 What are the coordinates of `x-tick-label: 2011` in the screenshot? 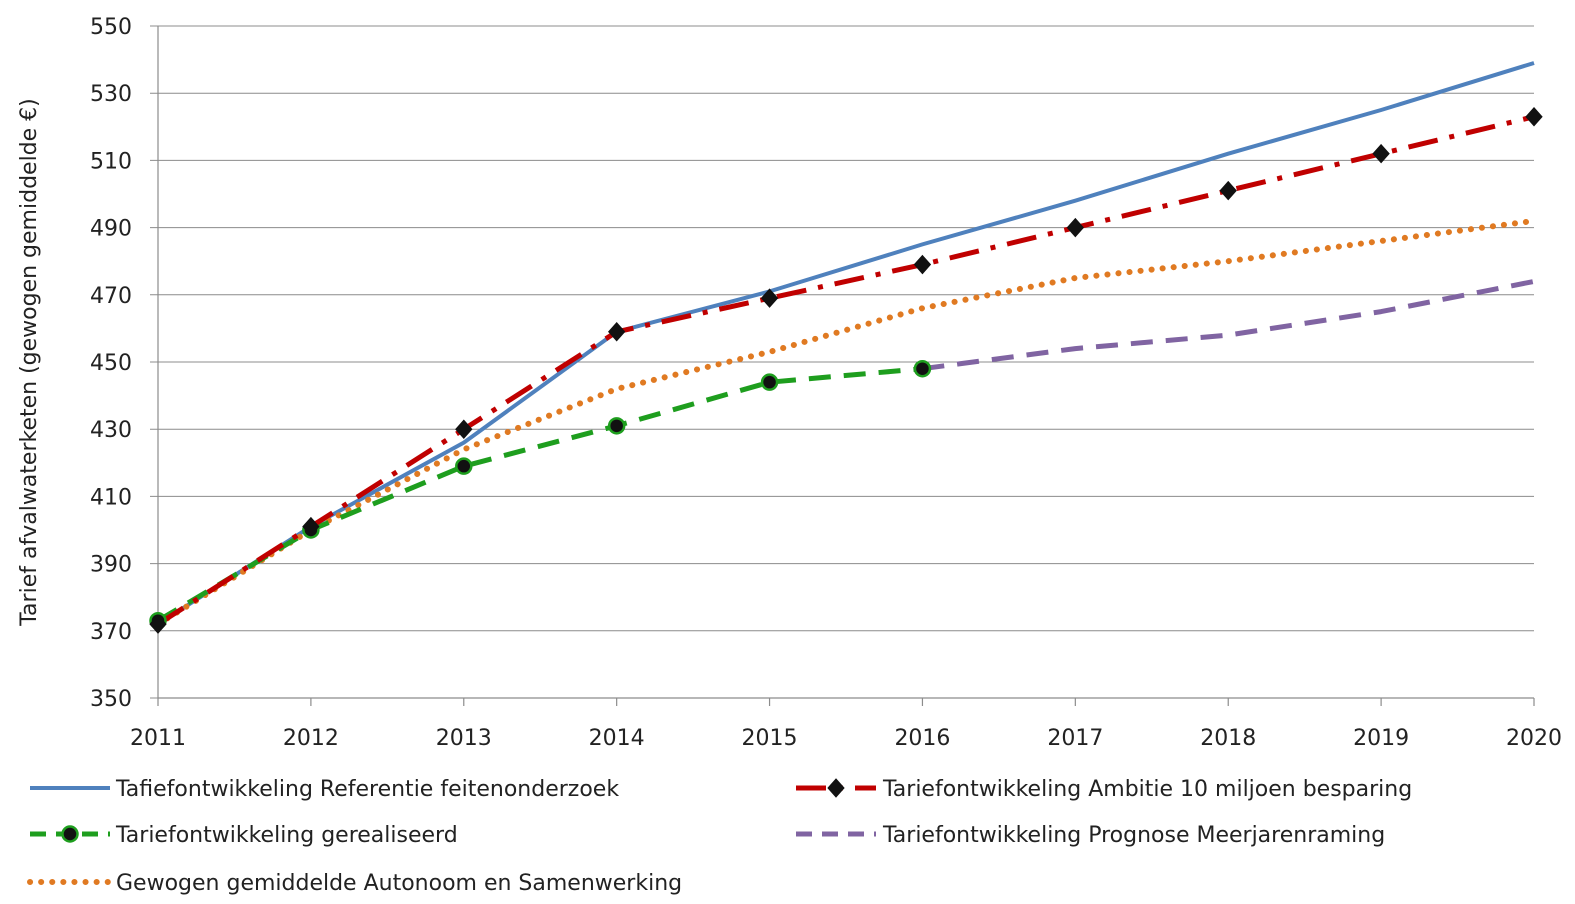 It's located at (158, 738).